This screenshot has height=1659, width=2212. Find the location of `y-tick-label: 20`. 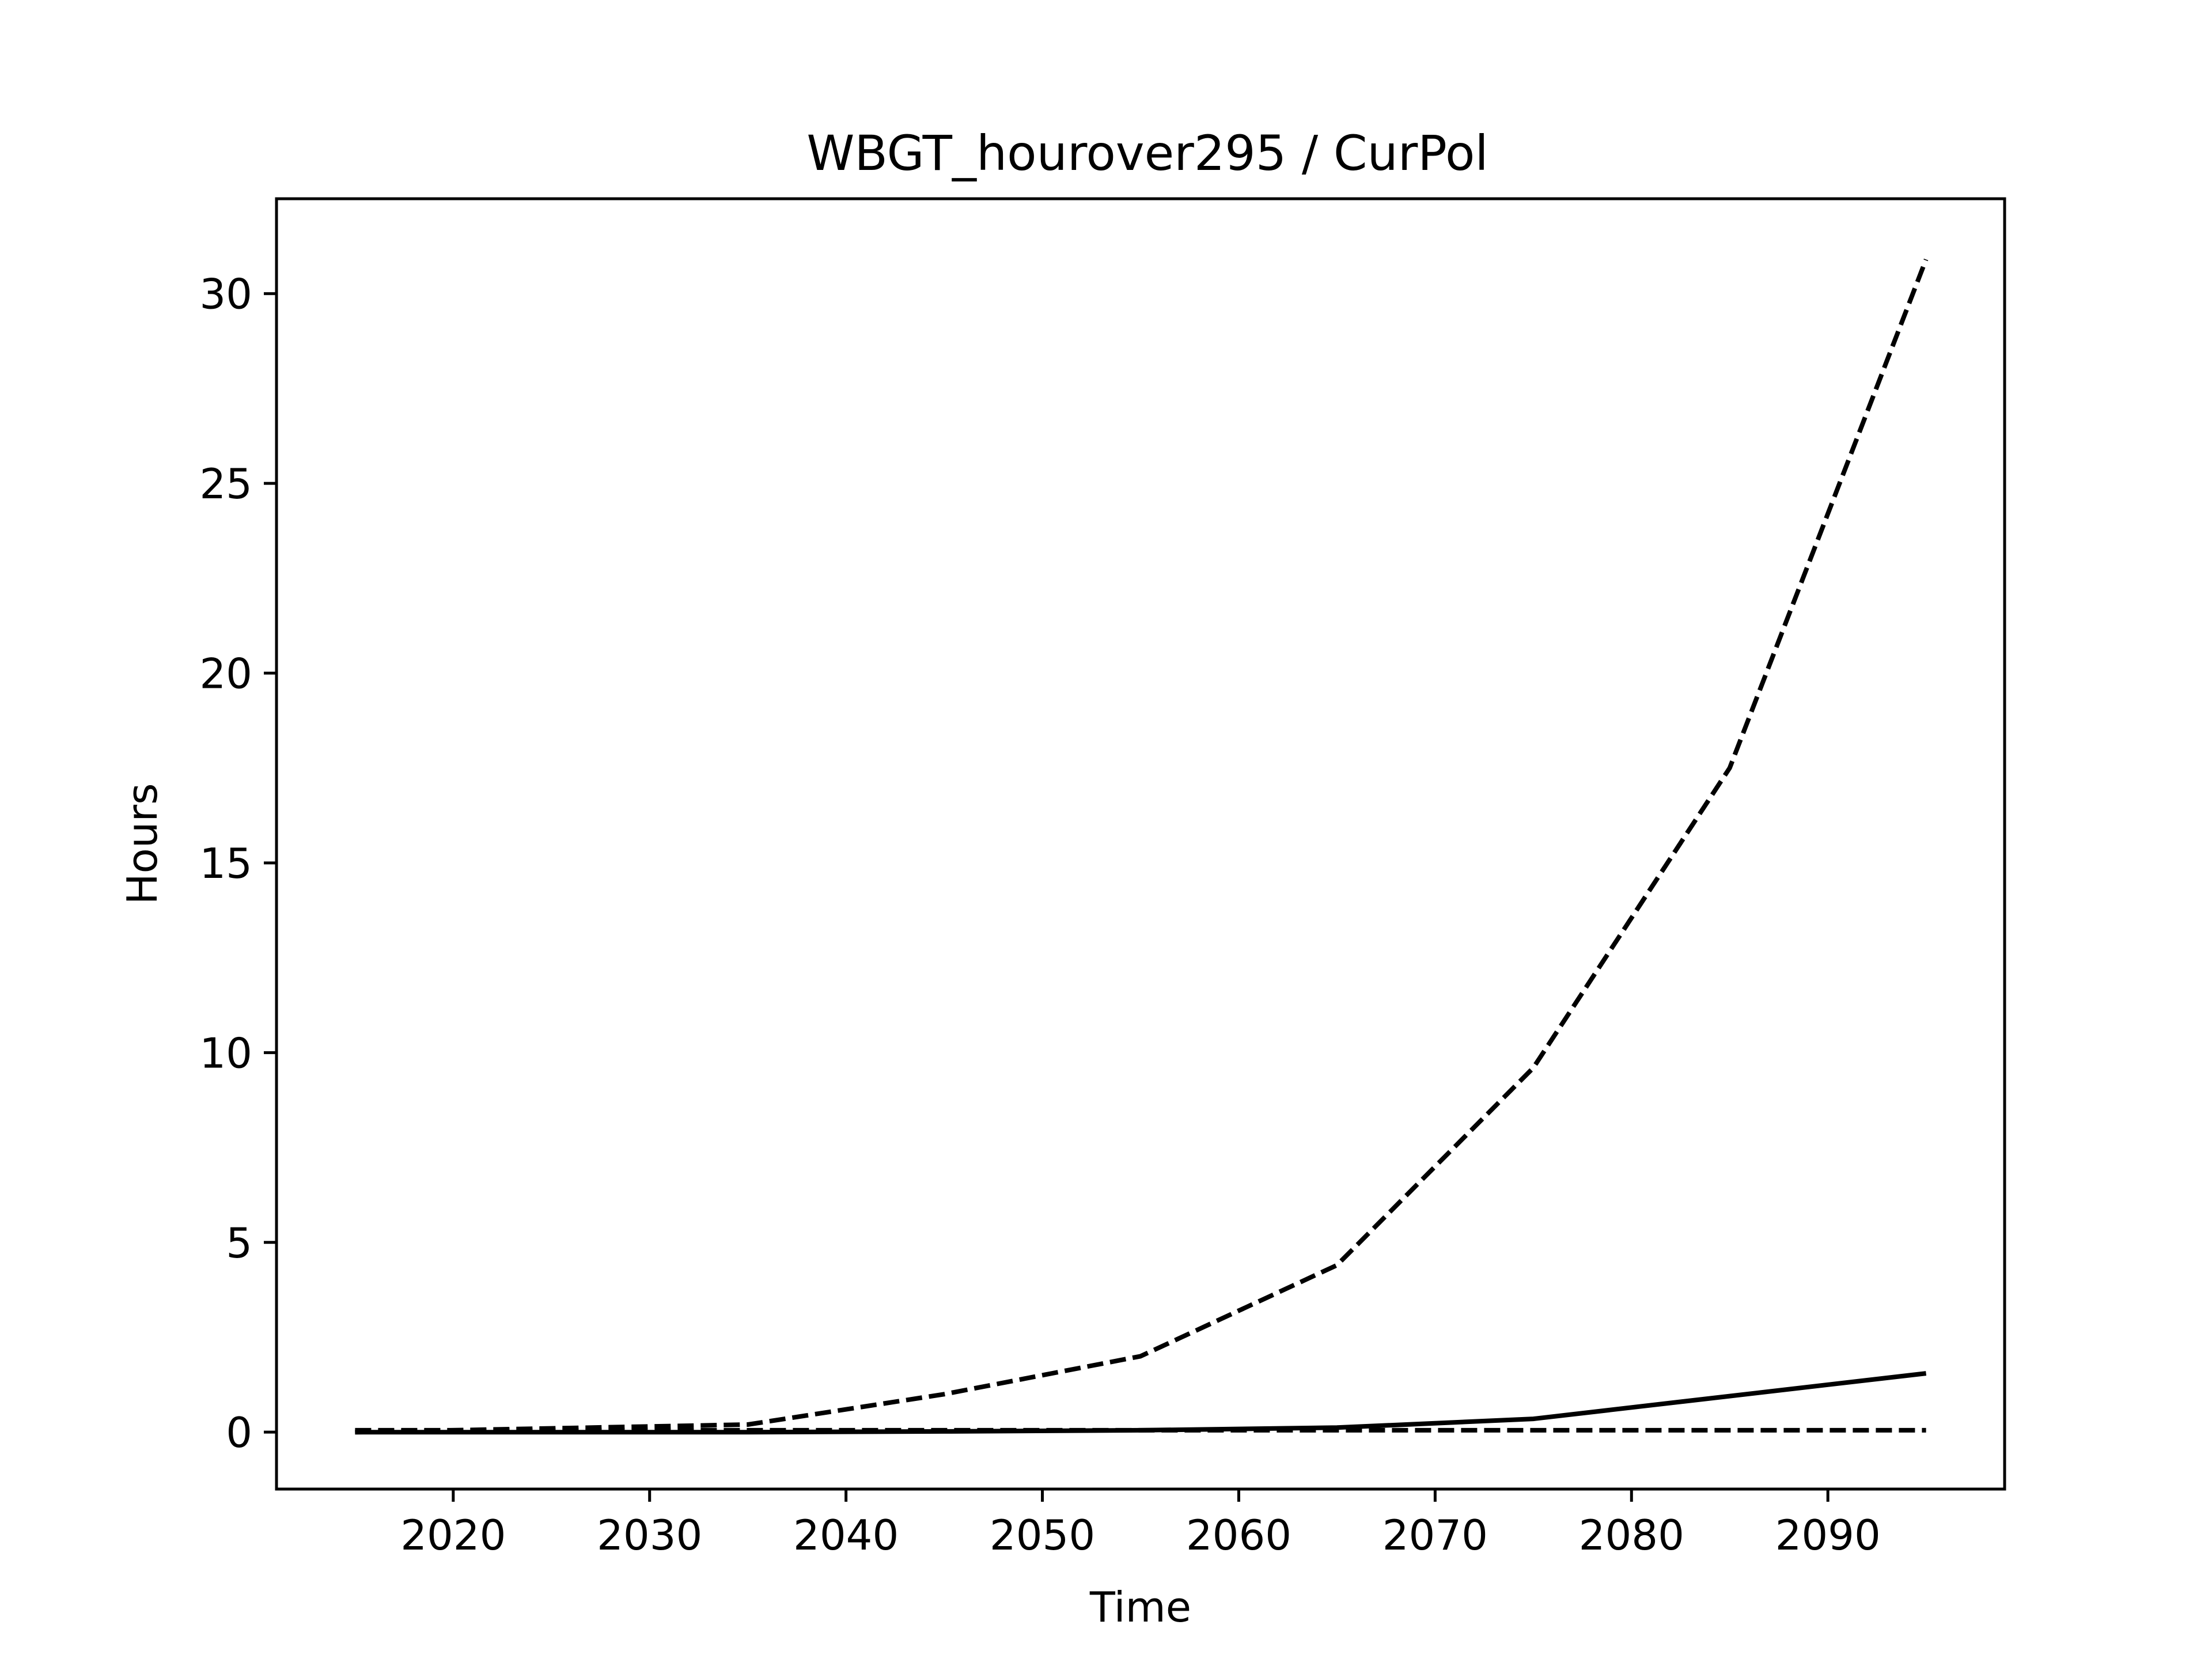

y-tick-label: 20 is located at coordinates (225, 674).